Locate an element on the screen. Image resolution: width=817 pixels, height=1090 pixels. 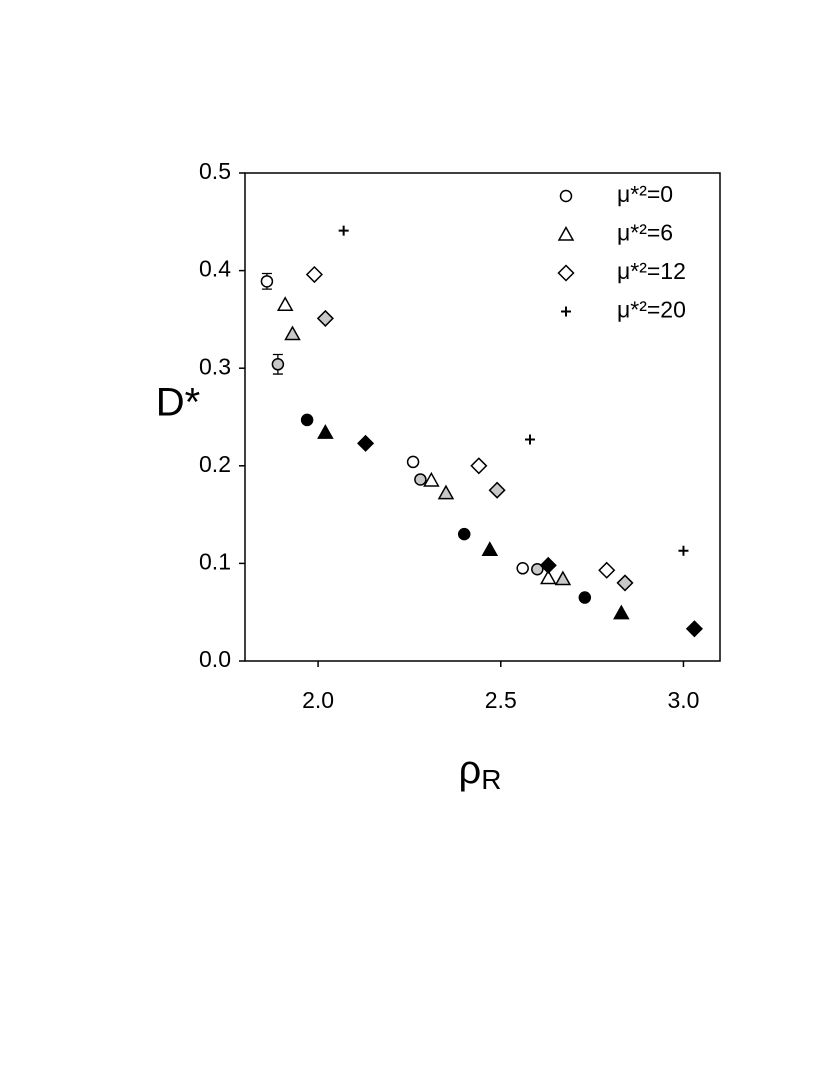
legend-label: μ*²=0 is located at coordinates (645, 194).